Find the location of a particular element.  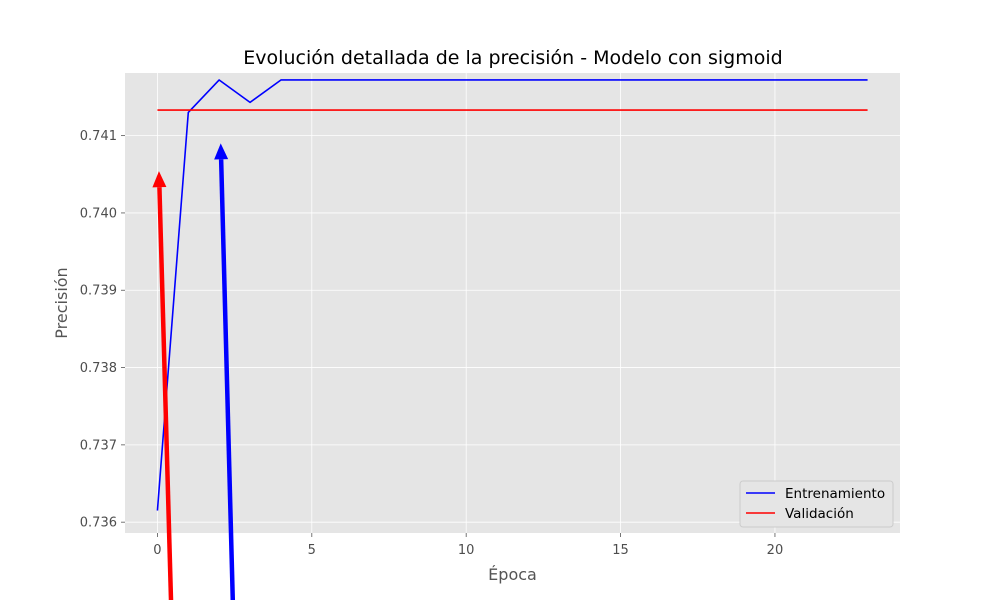

legend-label: Validación is located at coordinates (819, 514).